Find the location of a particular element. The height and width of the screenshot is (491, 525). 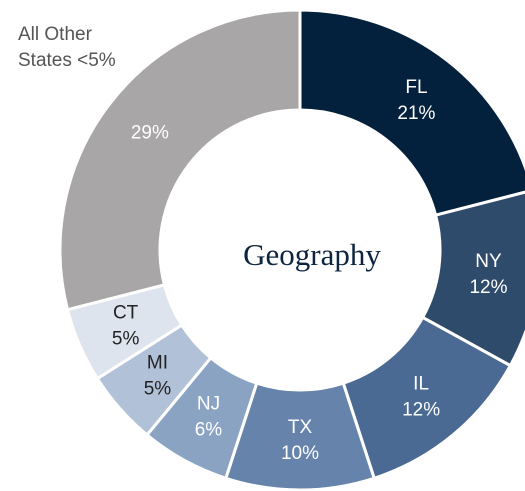

outside-label: All Other States <5% is located at coordinates (67, 47).